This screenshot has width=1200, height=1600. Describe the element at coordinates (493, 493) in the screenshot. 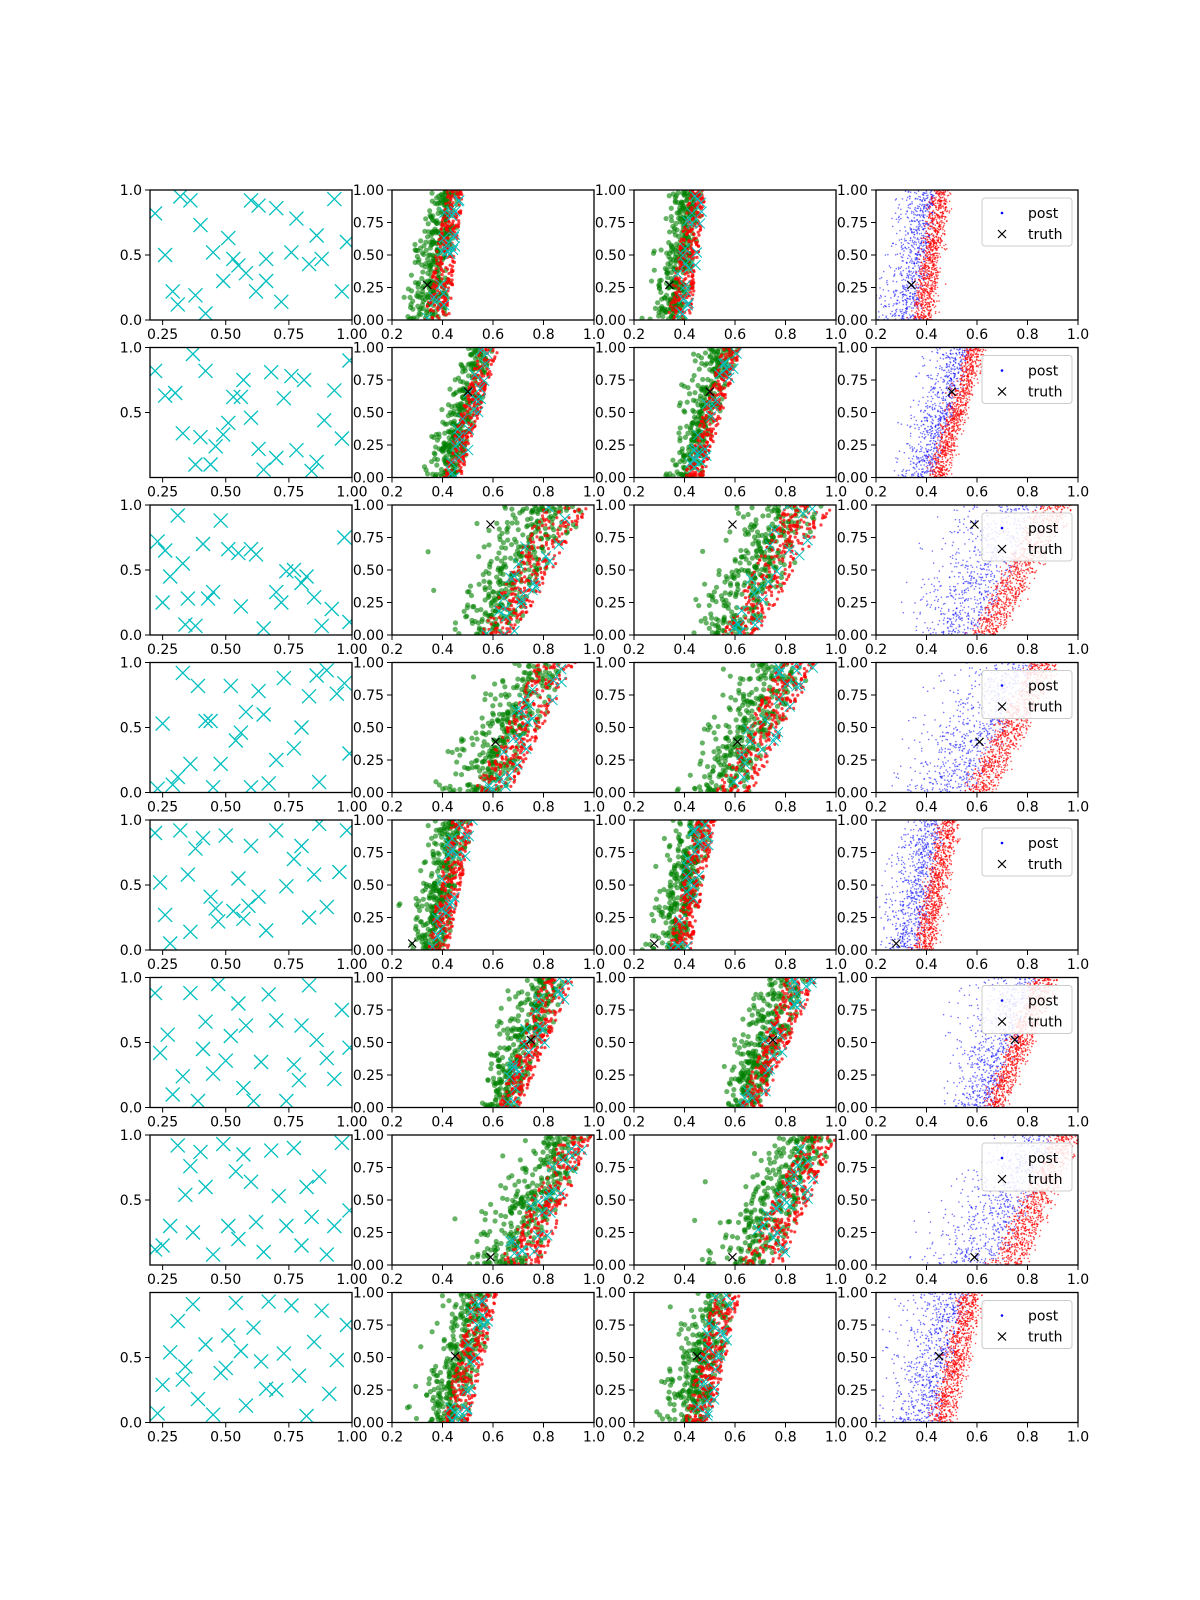

I see `x-tick-label: 0.6` at that location.